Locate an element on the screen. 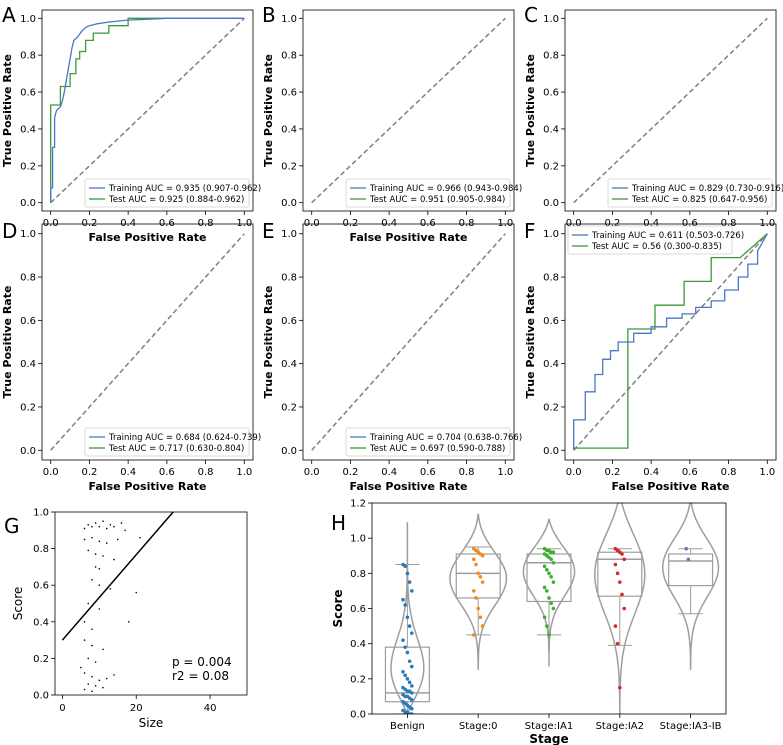 This screenshot has height=745, width=783. legend-training-label: Training AUC = 0.611 (0.503-0.726) is located at coordinates (667, 236).